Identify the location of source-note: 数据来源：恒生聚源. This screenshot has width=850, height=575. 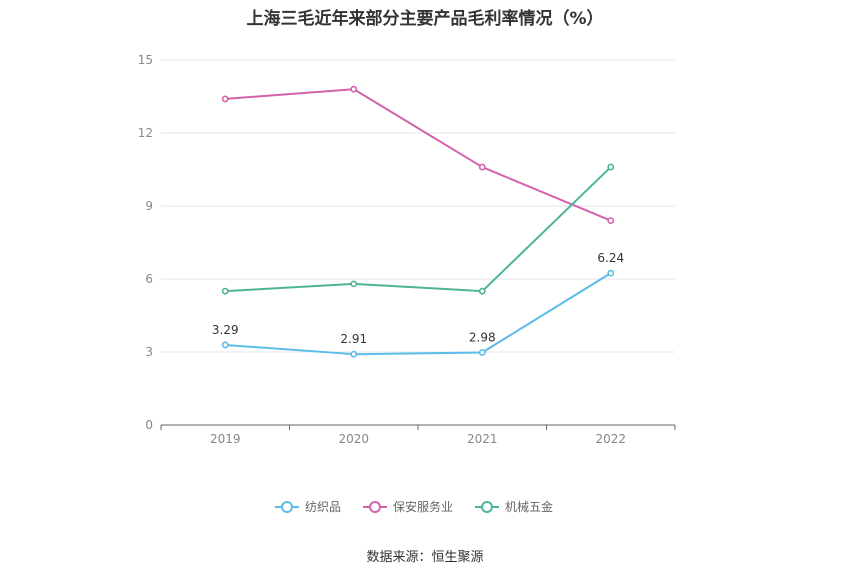
(425, 557).